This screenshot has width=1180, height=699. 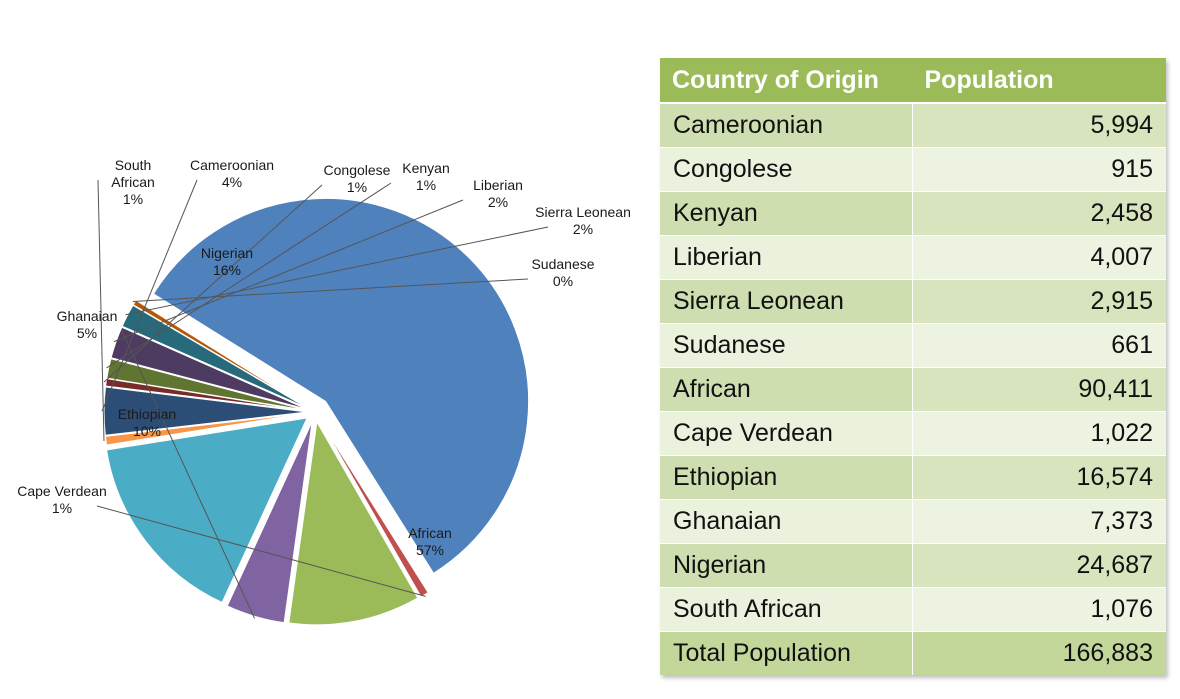 I want to click on slice-label-congolese: Congolese 1%, so click(x=357, y=178).